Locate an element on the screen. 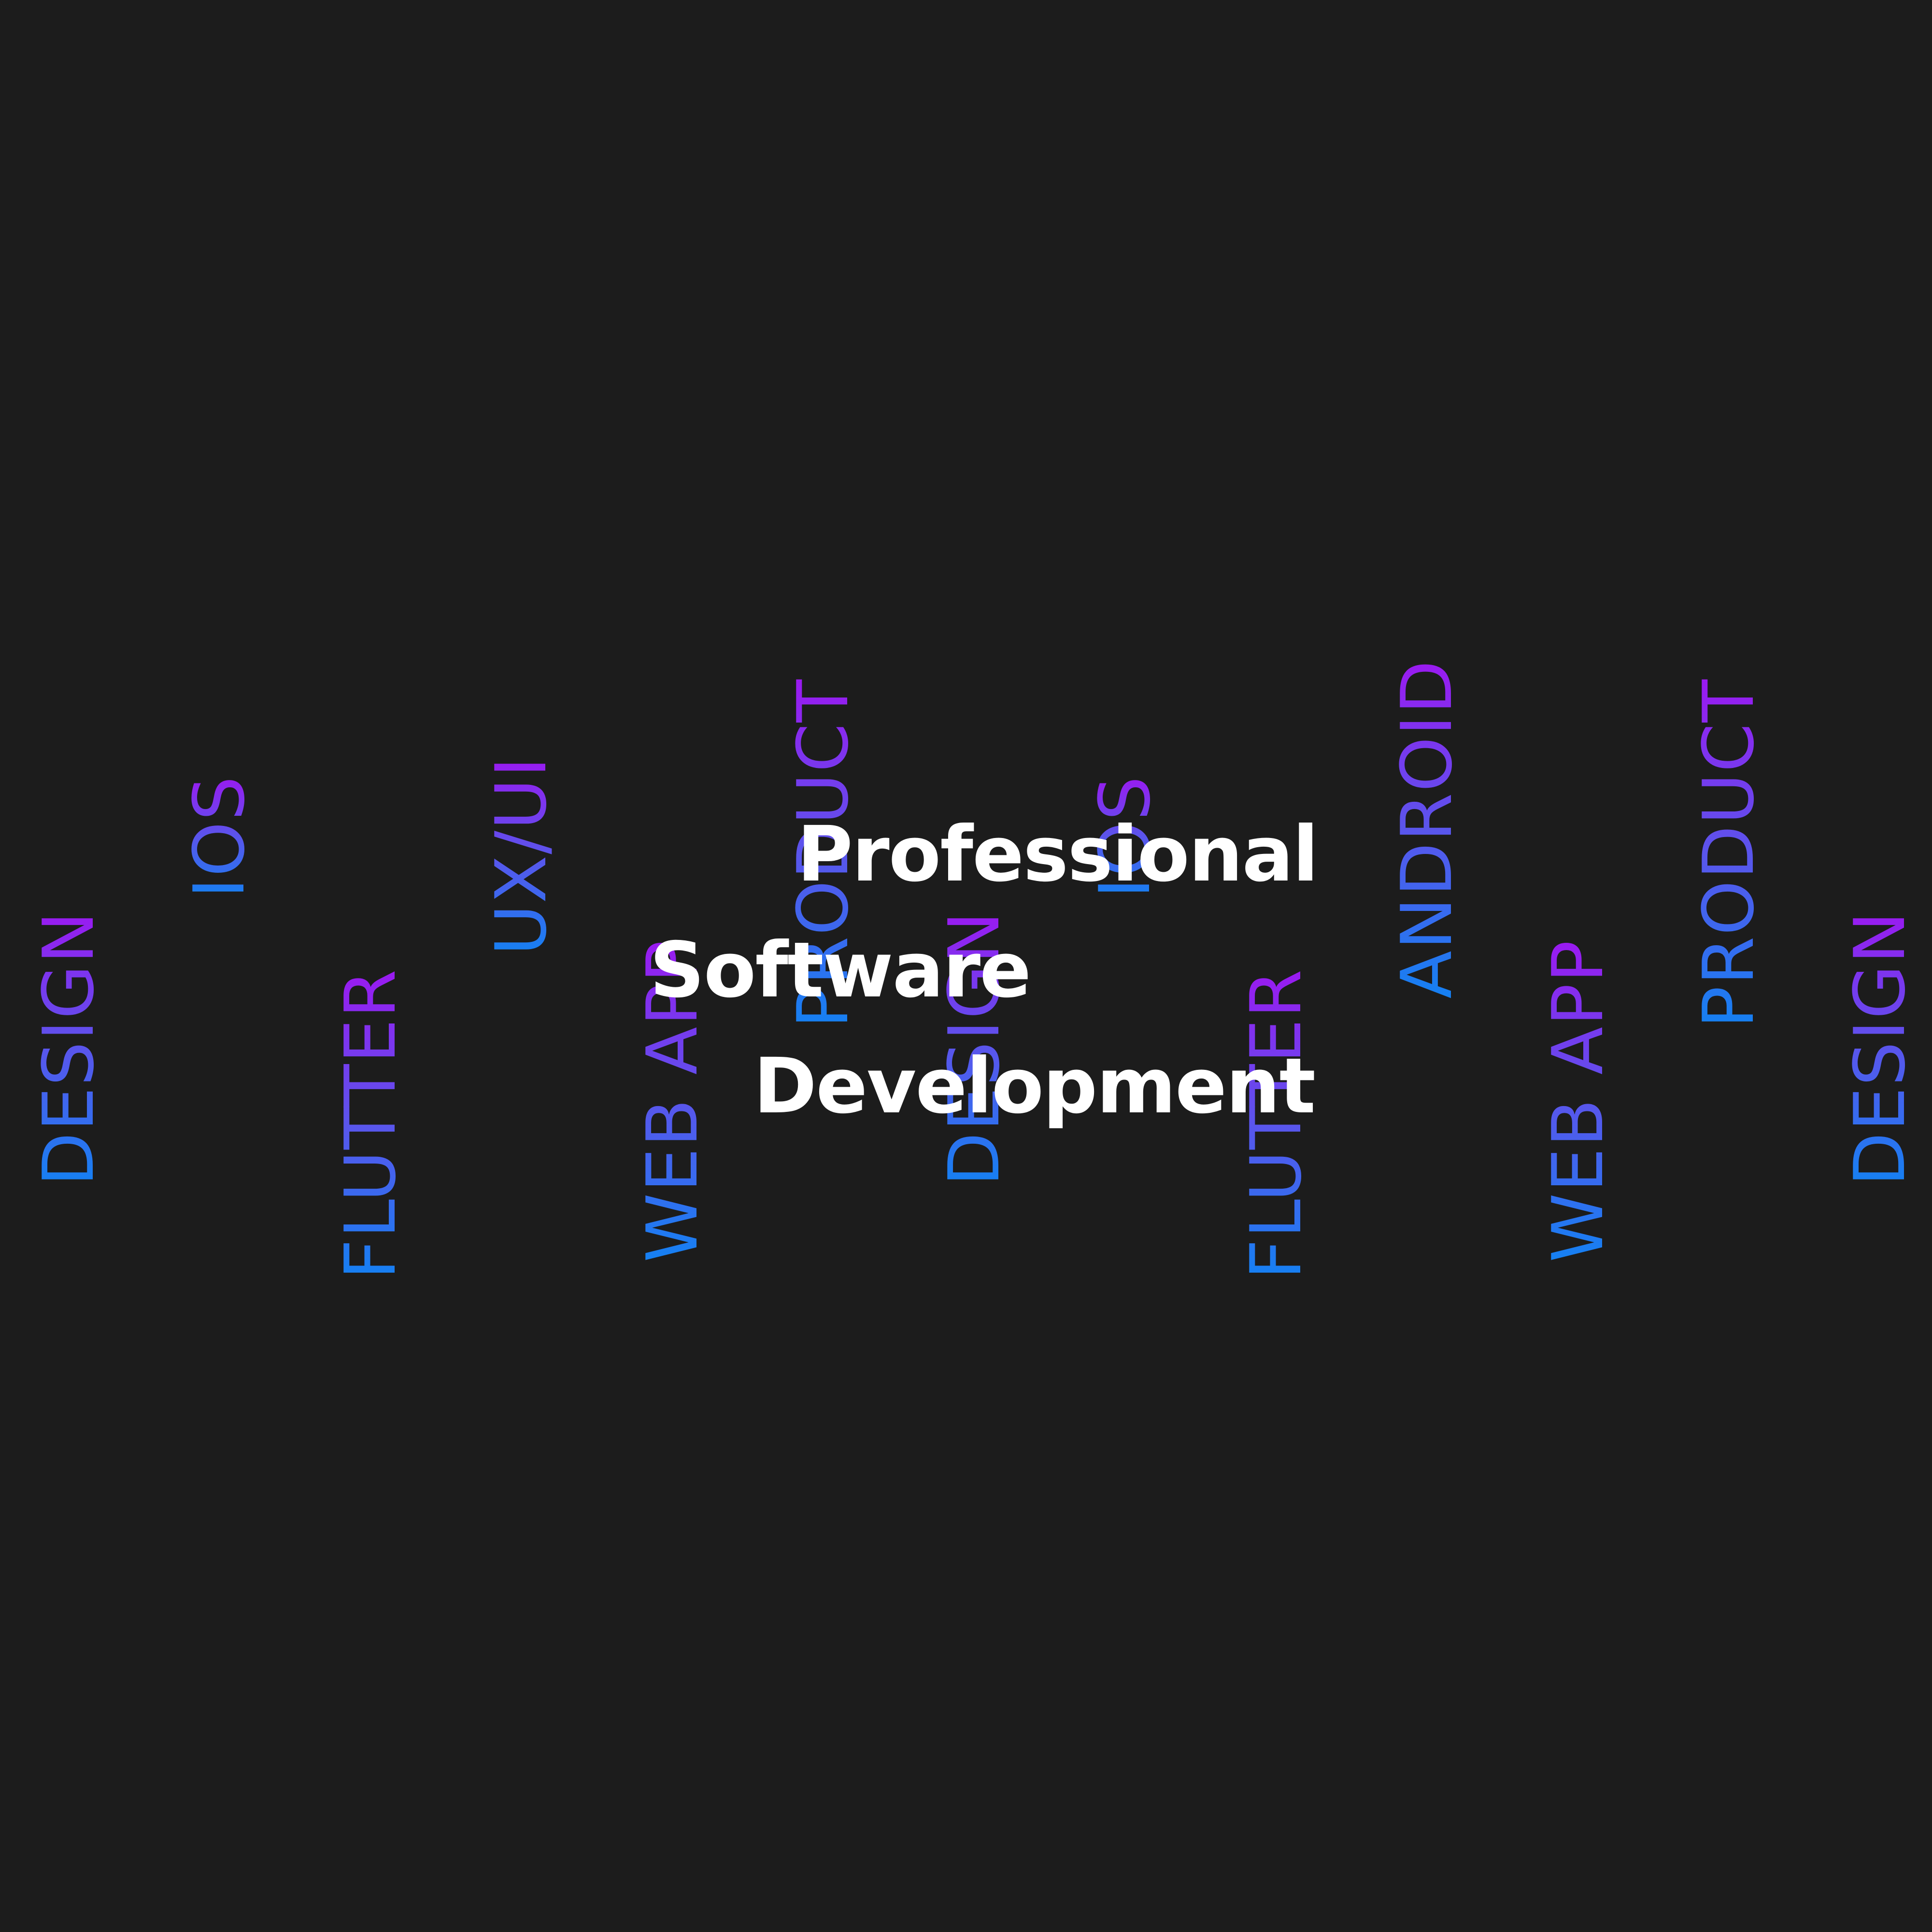  keyword-web-app-2: WEB APP is located at coordinates (1578, 1101).